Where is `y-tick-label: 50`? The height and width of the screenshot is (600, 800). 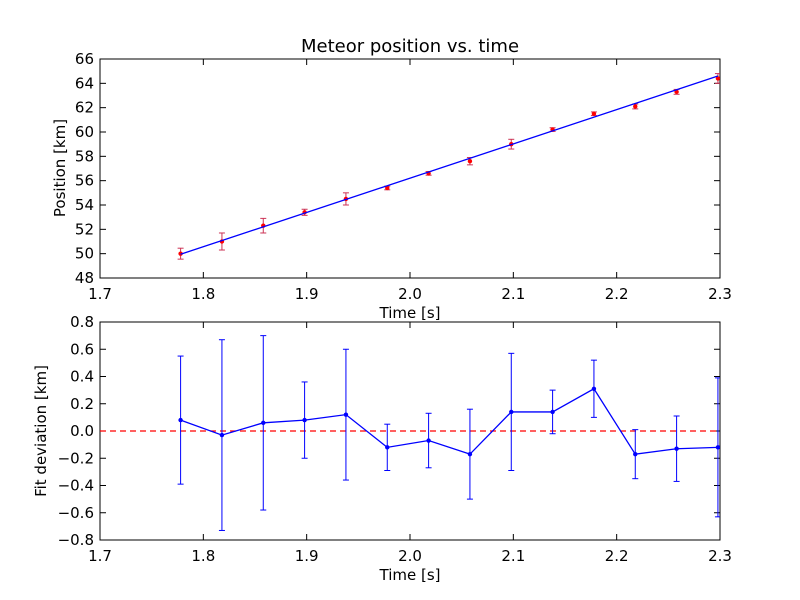 y-tick-label: 50 is located at coordinates (84, 254).